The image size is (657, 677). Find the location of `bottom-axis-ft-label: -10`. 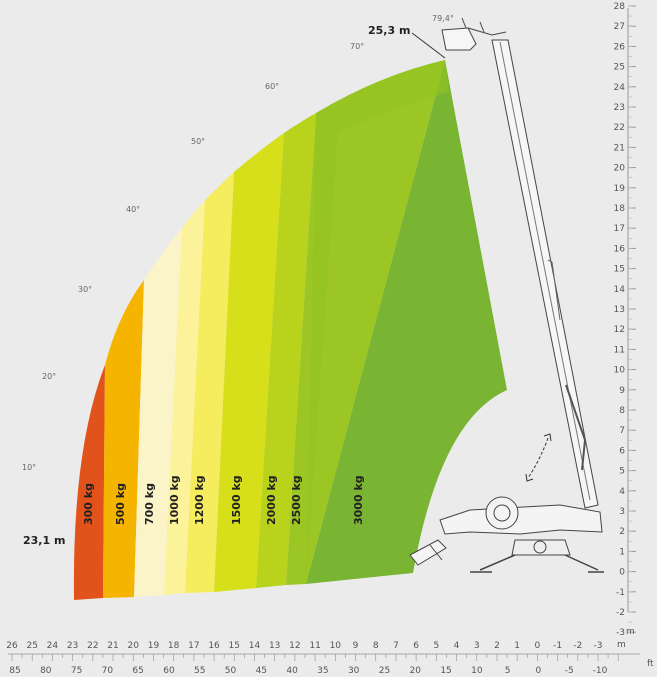

bottom-axis-ft-label: -10 is located at coordinates (600, 671).